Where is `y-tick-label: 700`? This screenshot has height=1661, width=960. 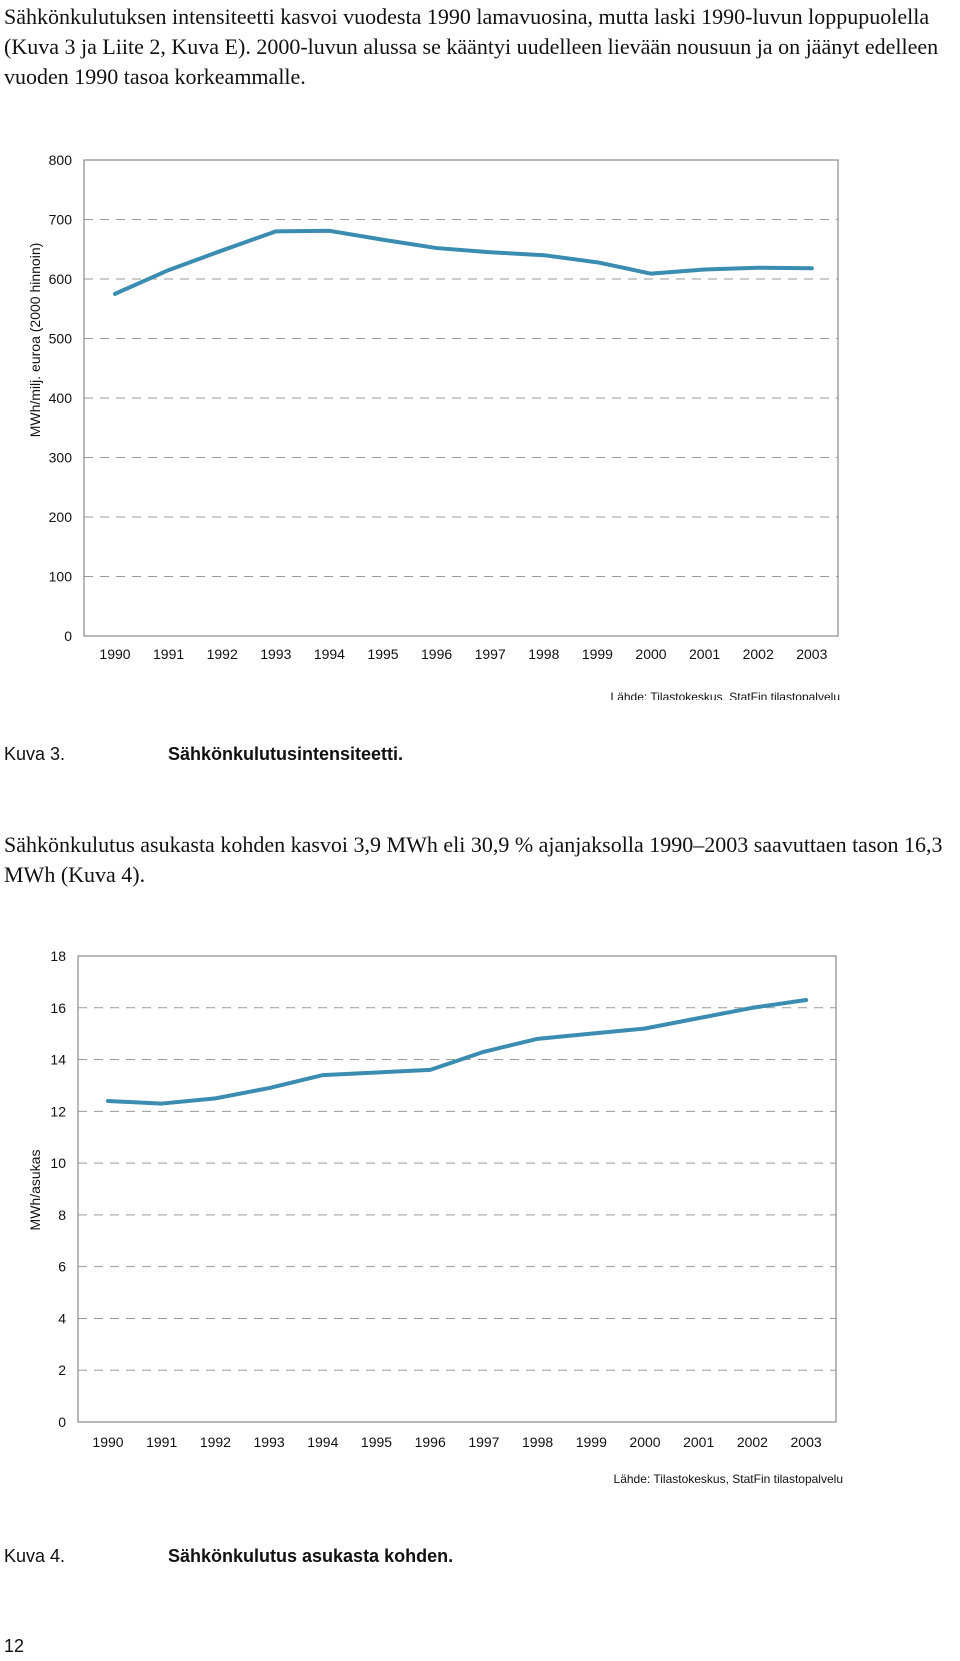 y-tick-label: 700 is located at coordinates (61, 220).